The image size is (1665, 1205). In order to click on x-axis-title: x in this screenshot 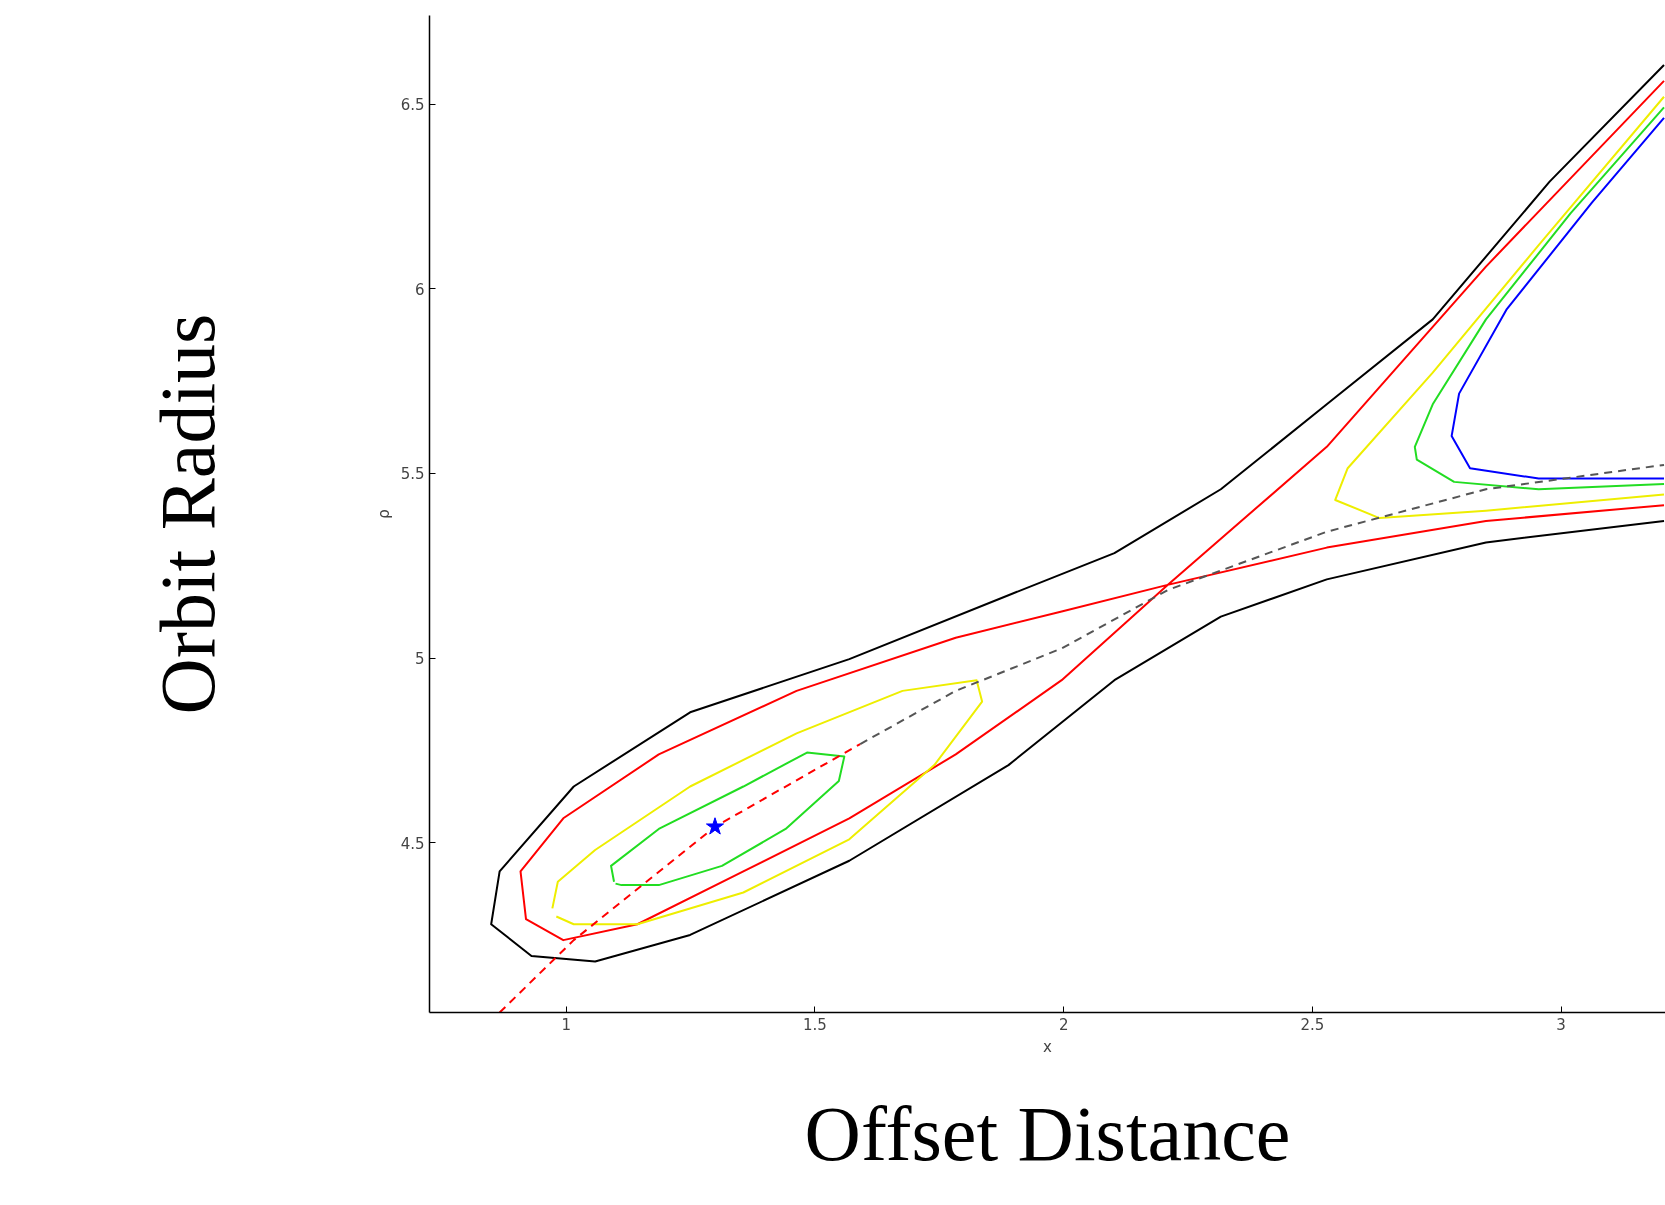, I will do `click(1048, 1046)`.